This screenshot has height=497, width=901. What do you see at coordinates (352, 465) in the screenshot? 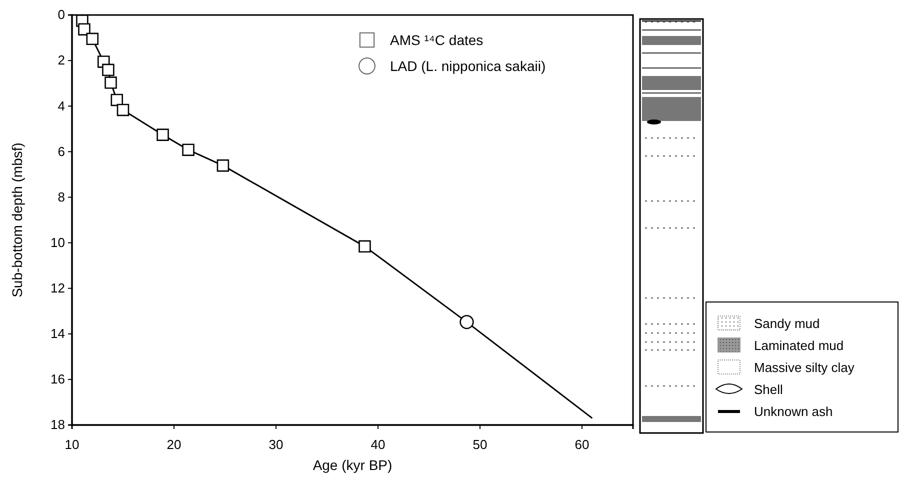
I see `x-axis-title: Age (kyr BP)` at bounding box center [352, 465].